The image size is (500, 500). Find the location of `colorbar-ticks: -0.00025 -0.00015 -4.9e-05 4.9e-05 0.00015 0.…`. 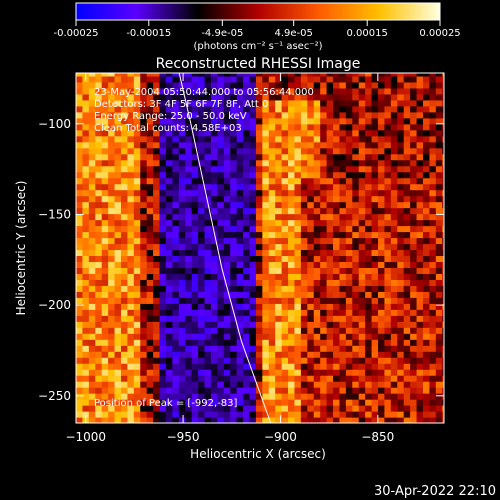

colorbar-ticks: -0.00025 -0.00015 -4.9e-05 4.9e-05 0.00015 0.… is located at coordinates (257, 29).